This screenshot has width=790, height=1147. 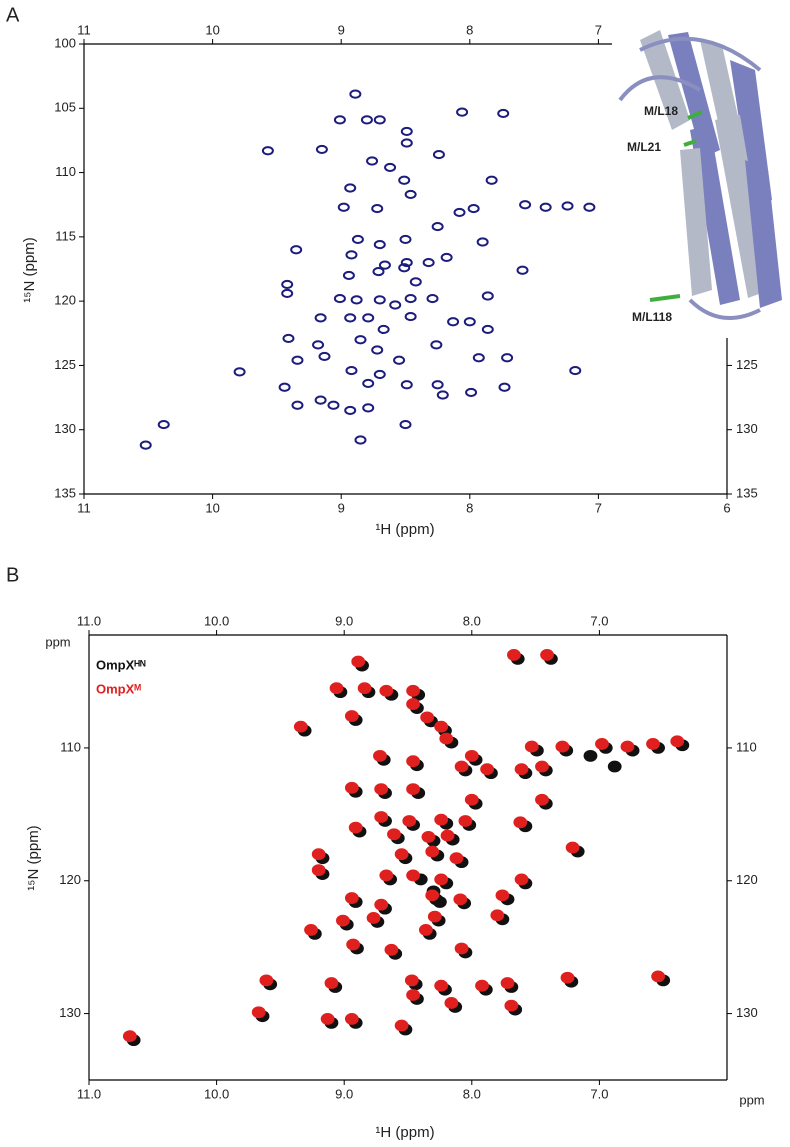 What do you see at coordinates (118, 688) in the screenshot?
I see `legend-entry: OmpXᴹ` at bounding box center [118, 688].